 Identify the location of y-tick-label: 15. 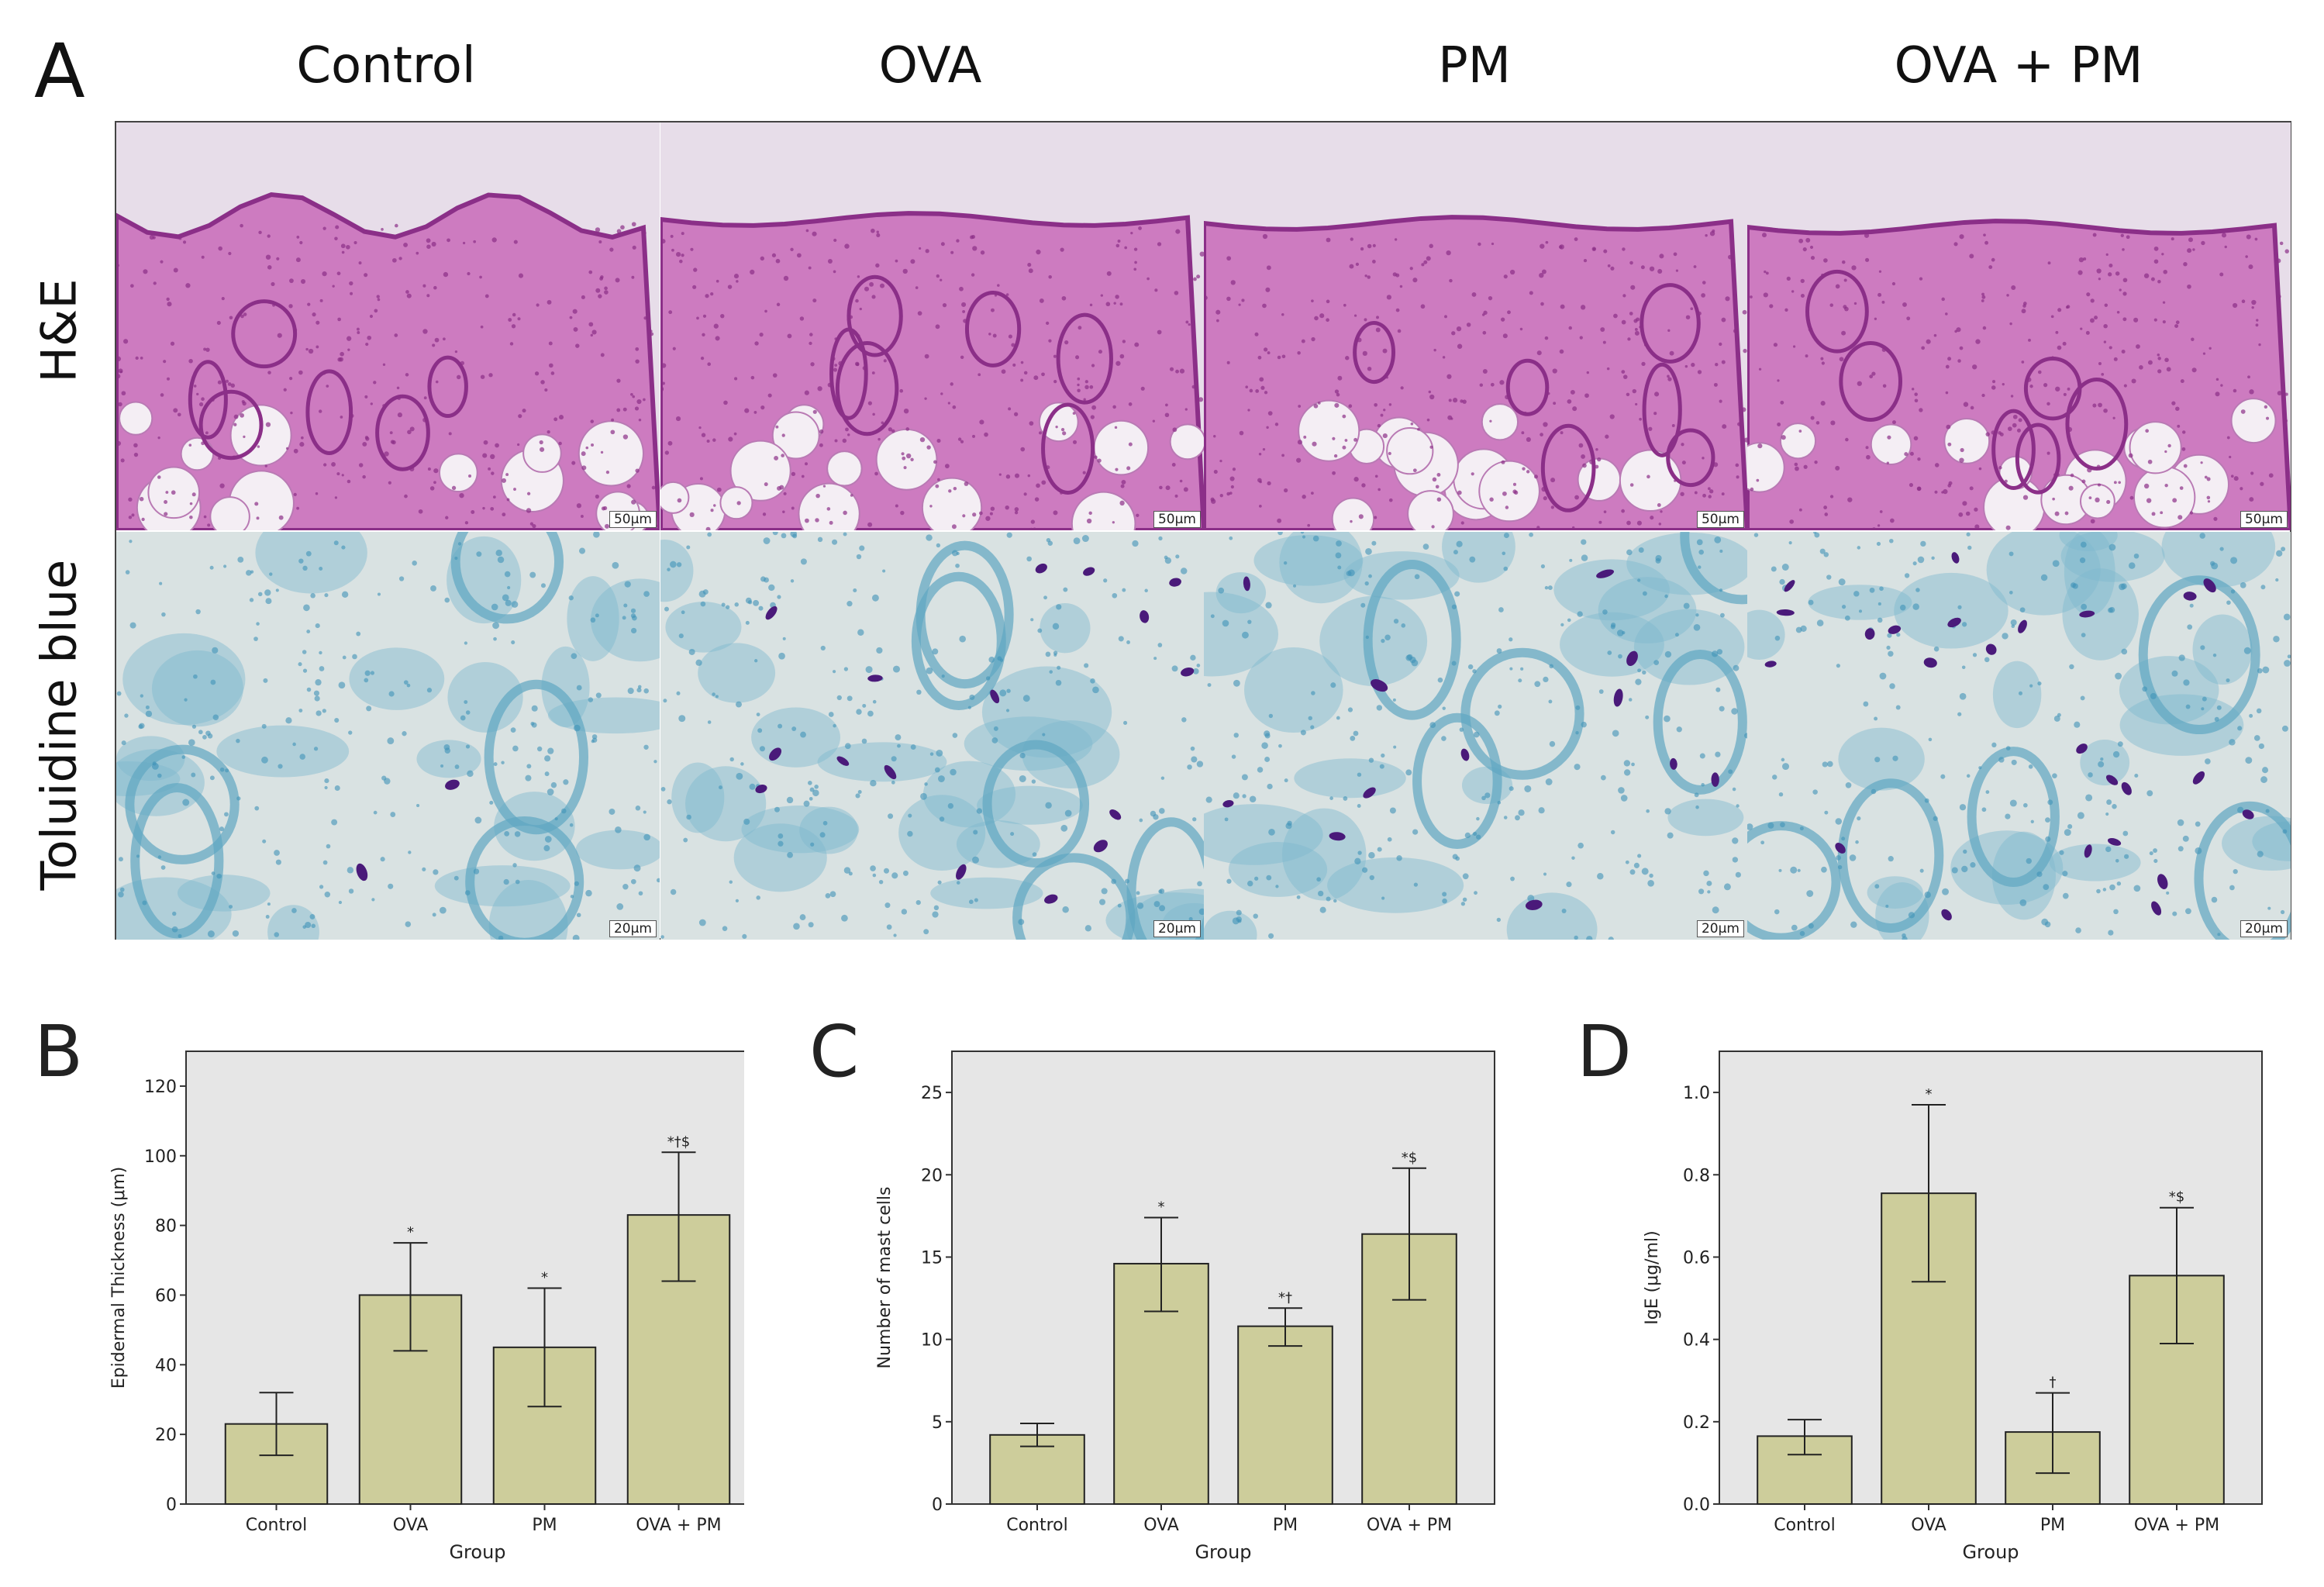
(932, 1258).